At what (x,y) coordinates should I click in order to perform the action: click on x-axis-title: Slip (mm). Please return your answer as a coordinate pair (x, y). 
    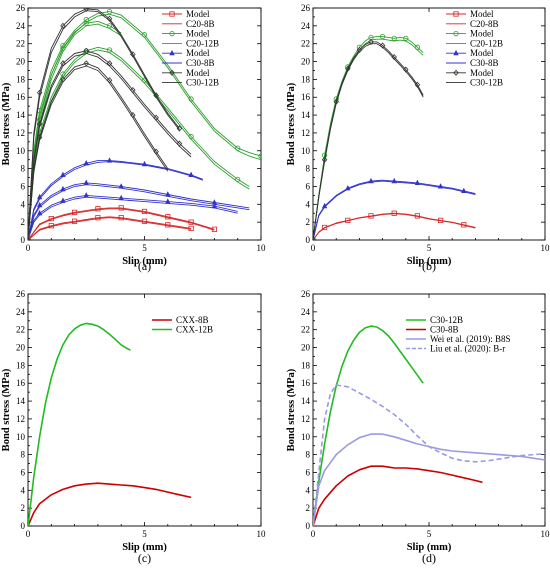
    Looking at the image, I should click on (144, 547).